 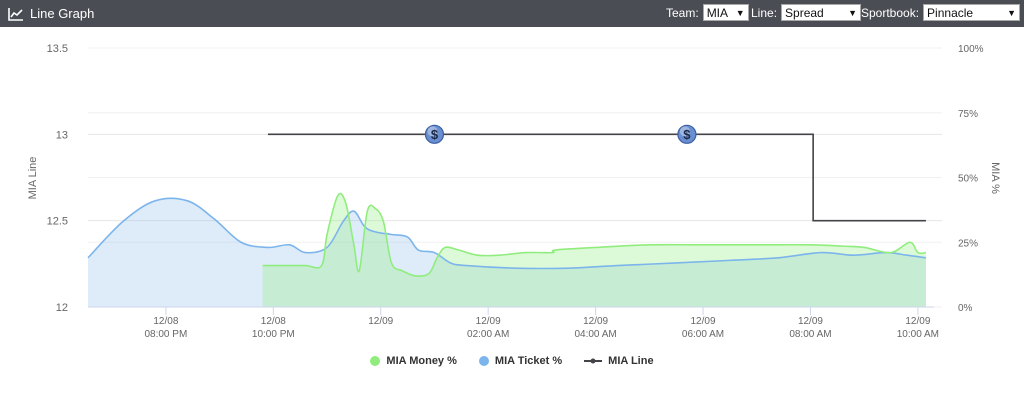 I want to click on x-tick-time: 08:00 PM, so click(x=165, y=334).